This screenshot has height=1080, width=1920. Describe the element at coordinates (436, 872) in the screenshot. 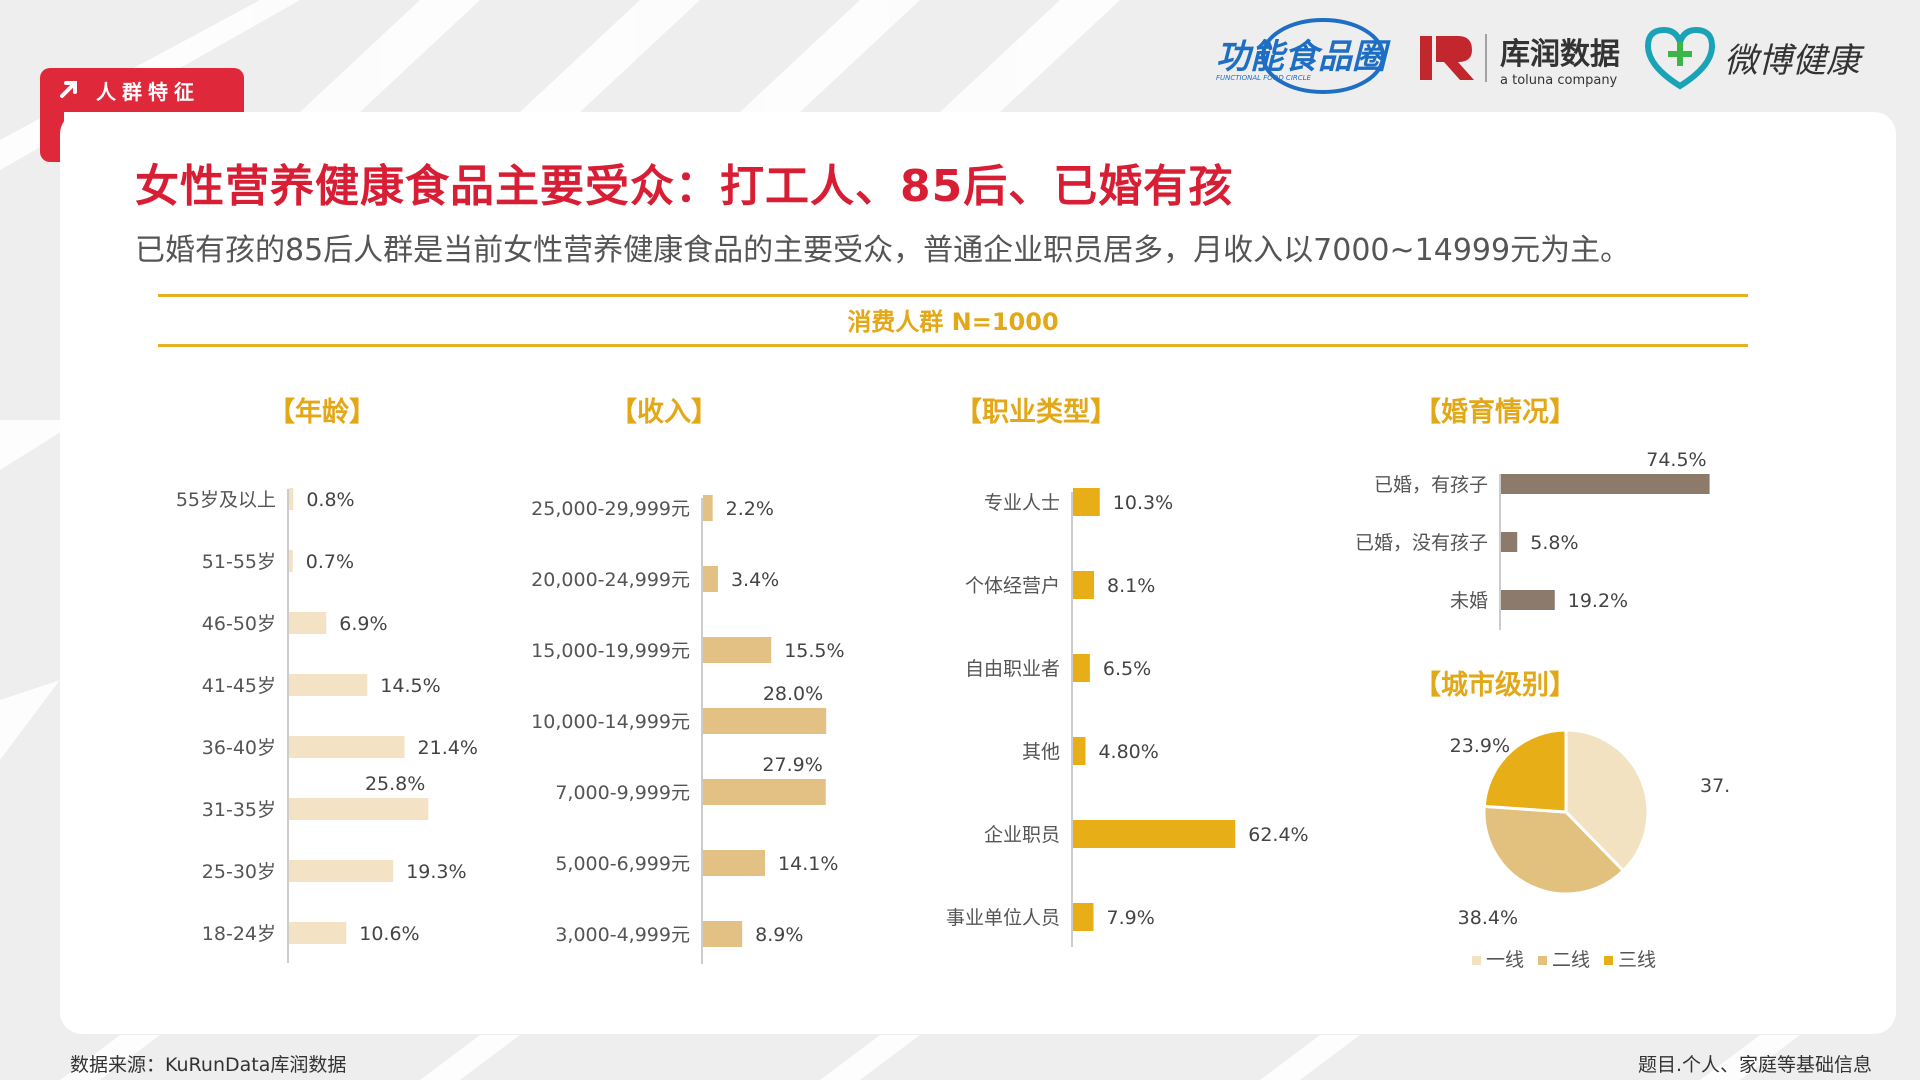

I see `value-label: 19.3%` at that location.